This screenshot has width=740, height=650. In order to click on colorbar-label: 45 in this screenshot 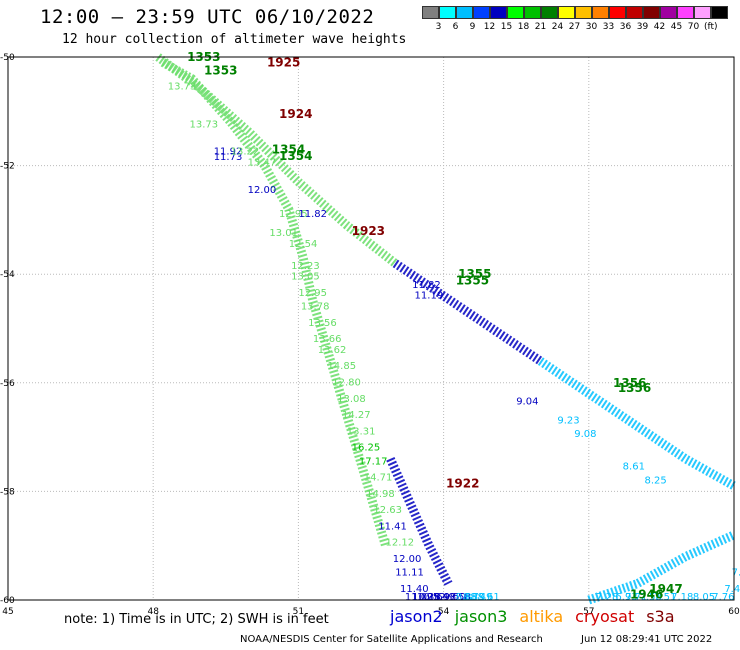, I will do `click(676, 27)`.